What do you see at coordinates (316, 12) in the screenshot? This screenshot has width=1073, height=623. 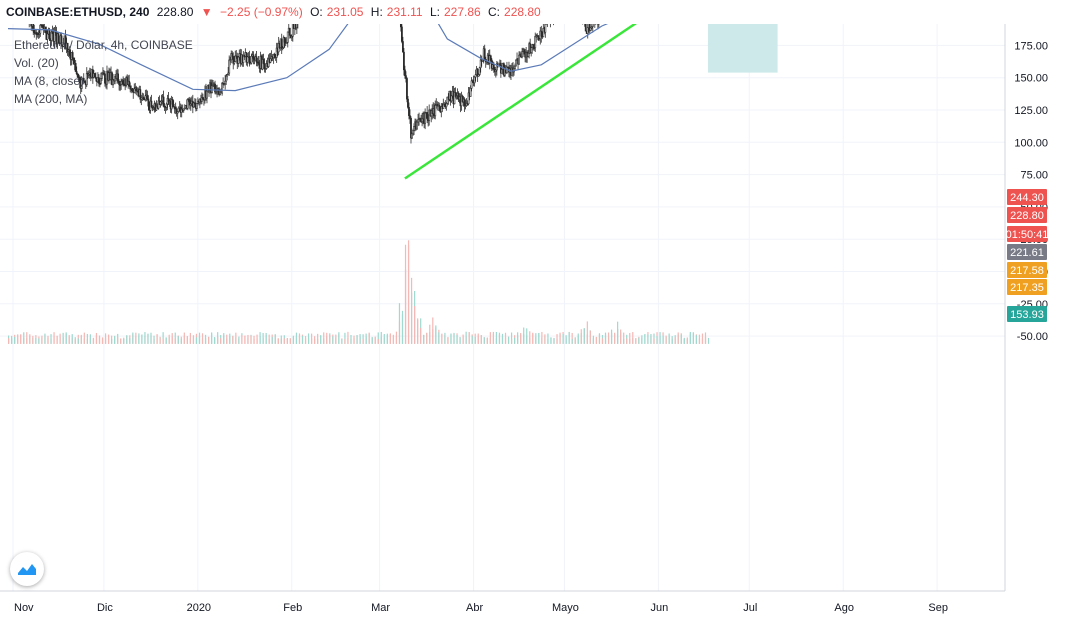 I see `open-label: O:` at bounding box center [316, 12].